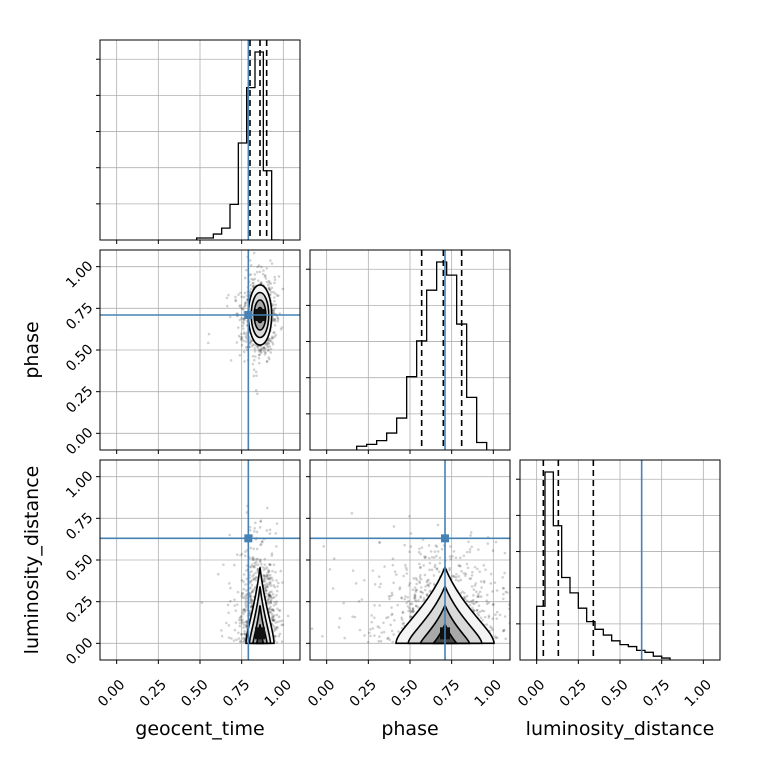 The width and height of the screenshot is (760, 760). Describe the element at coordinates (153, 693) in the screenshot. I see `xtick-label-geocent_time: 0.25` at that location.